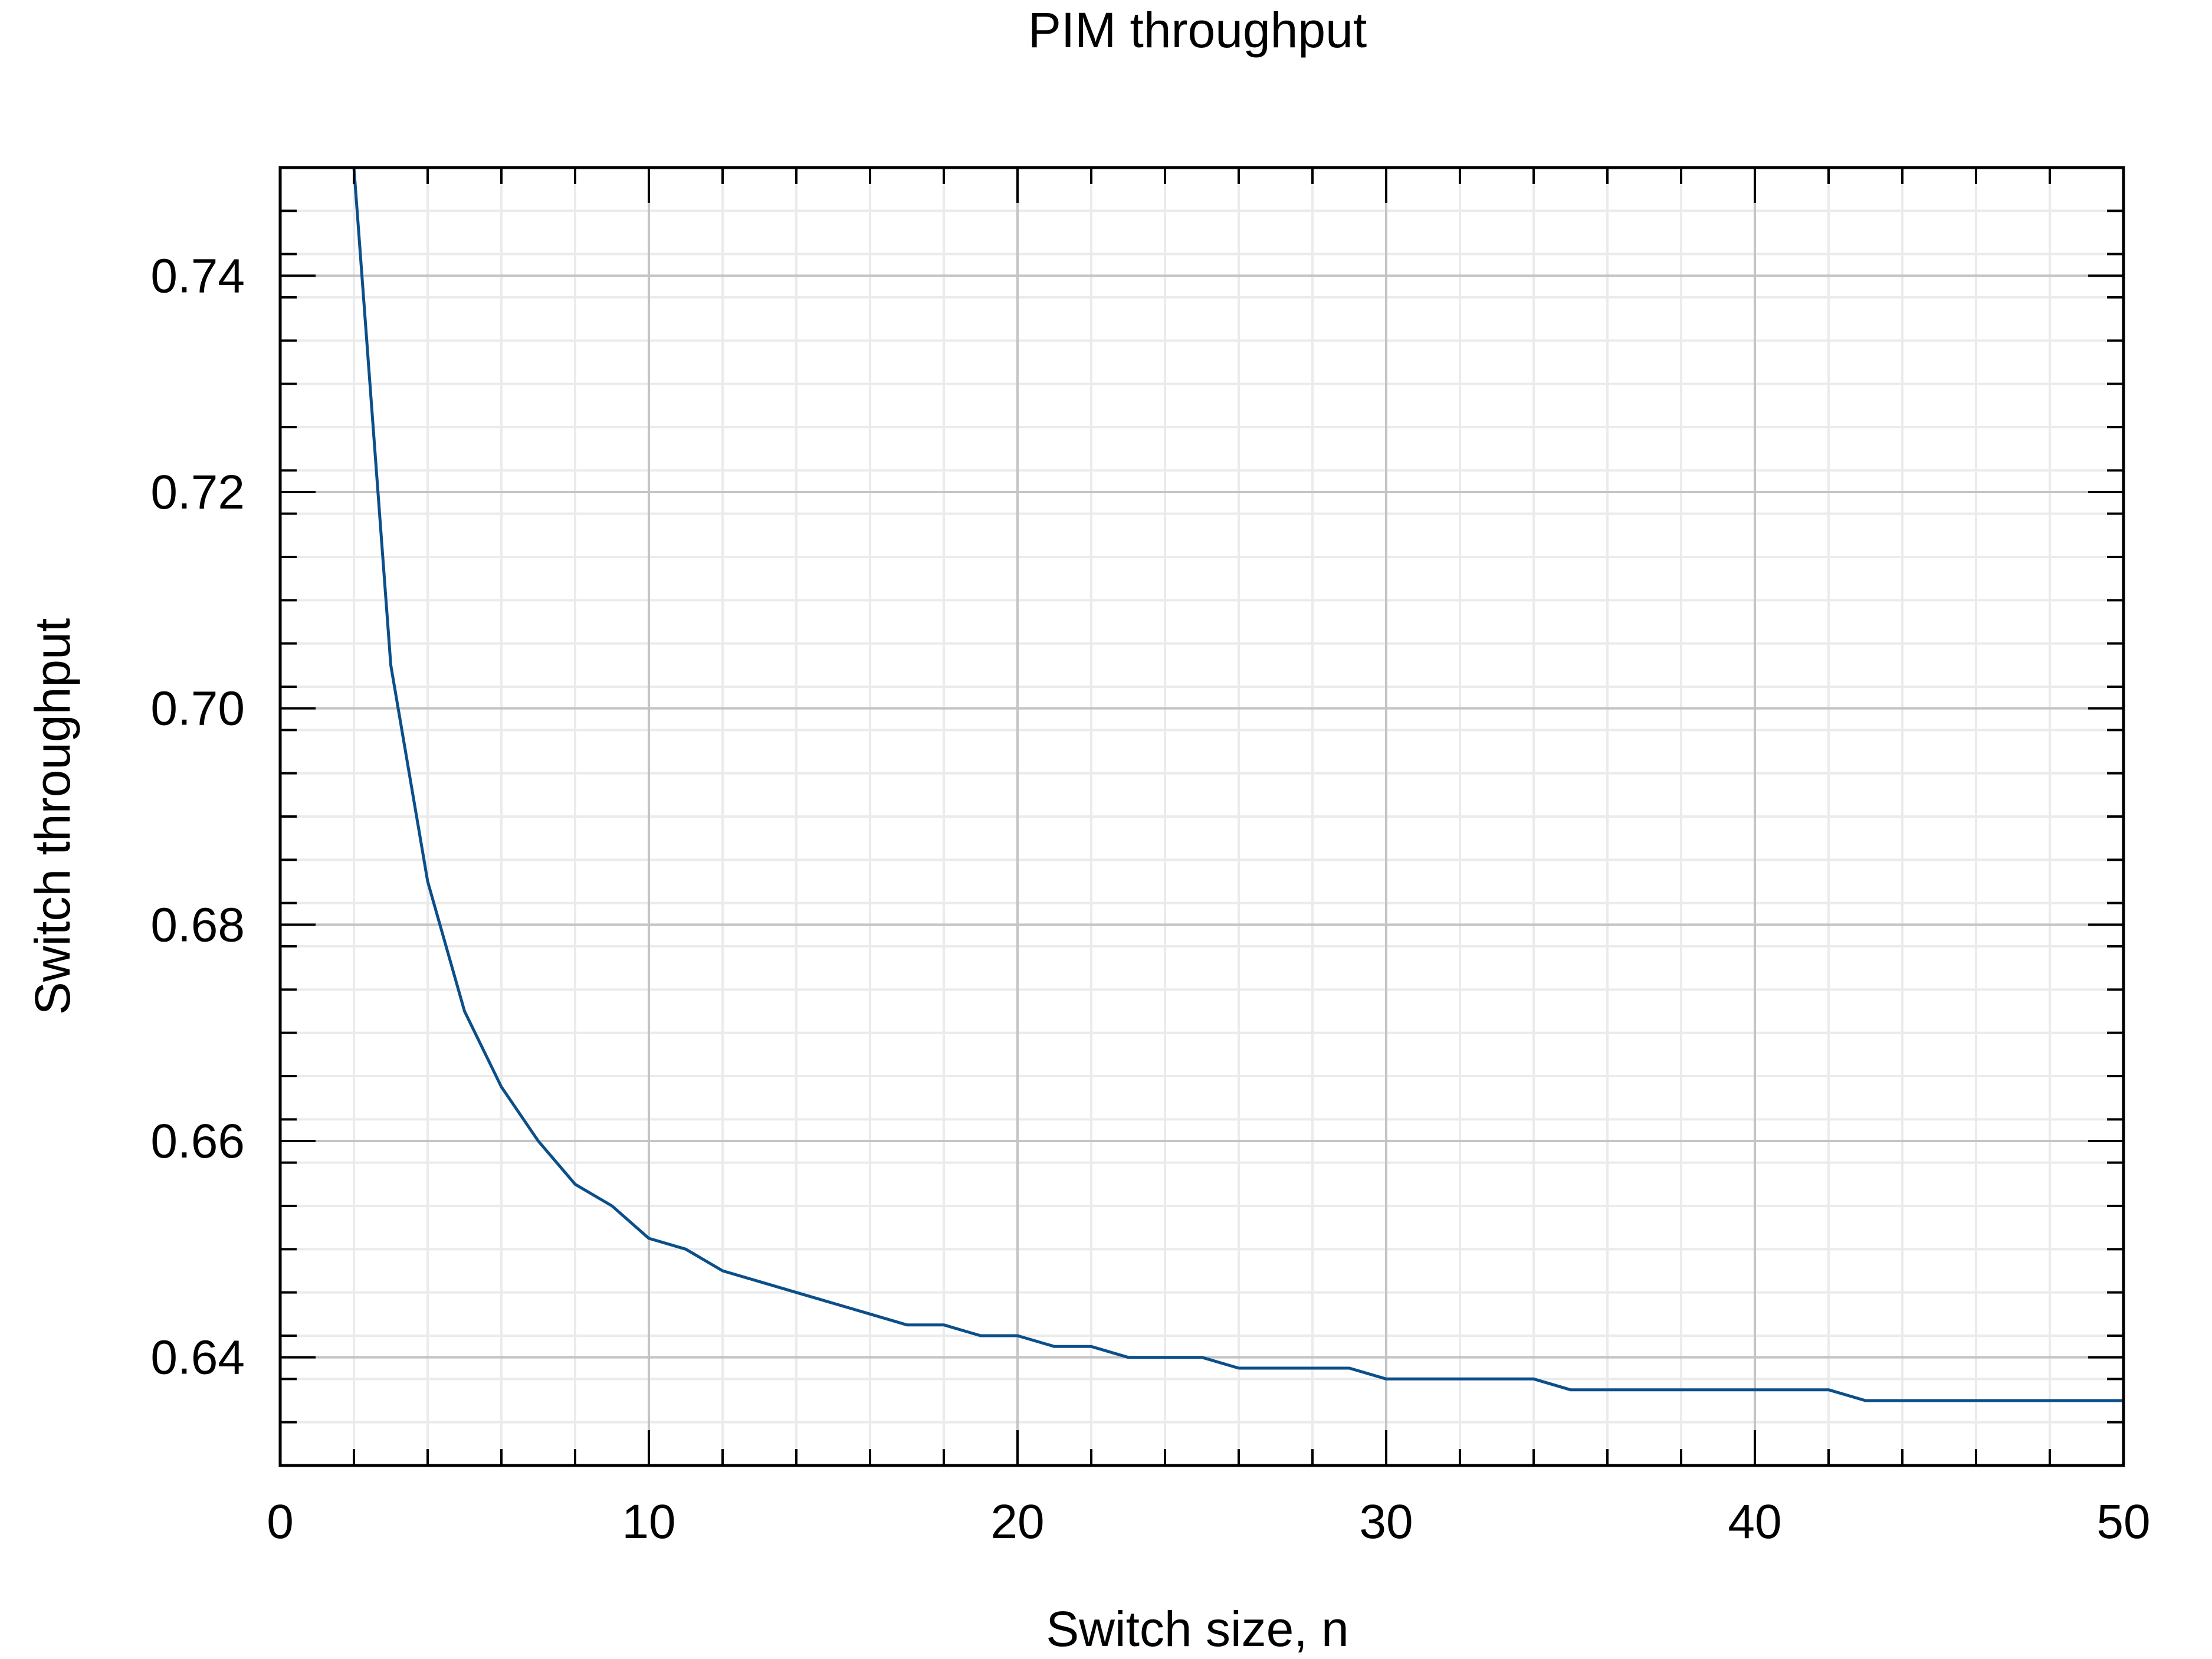 The height and width of the screenshot is (1659, 2212). Describe the element at coordinates (197, 1141) in the screenshot. I see `y-tick-label: 0.66` at that location.